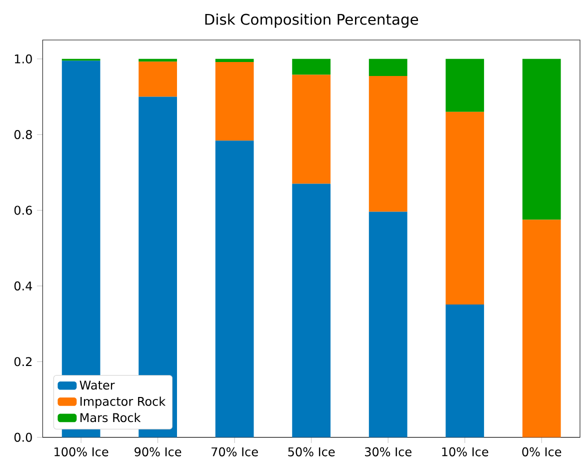 This screenshot has width=582, height=464. Describe the element at coordinates (388, 451) in the screenshot. I see `x-tick-label: 30% Ice` at that location.